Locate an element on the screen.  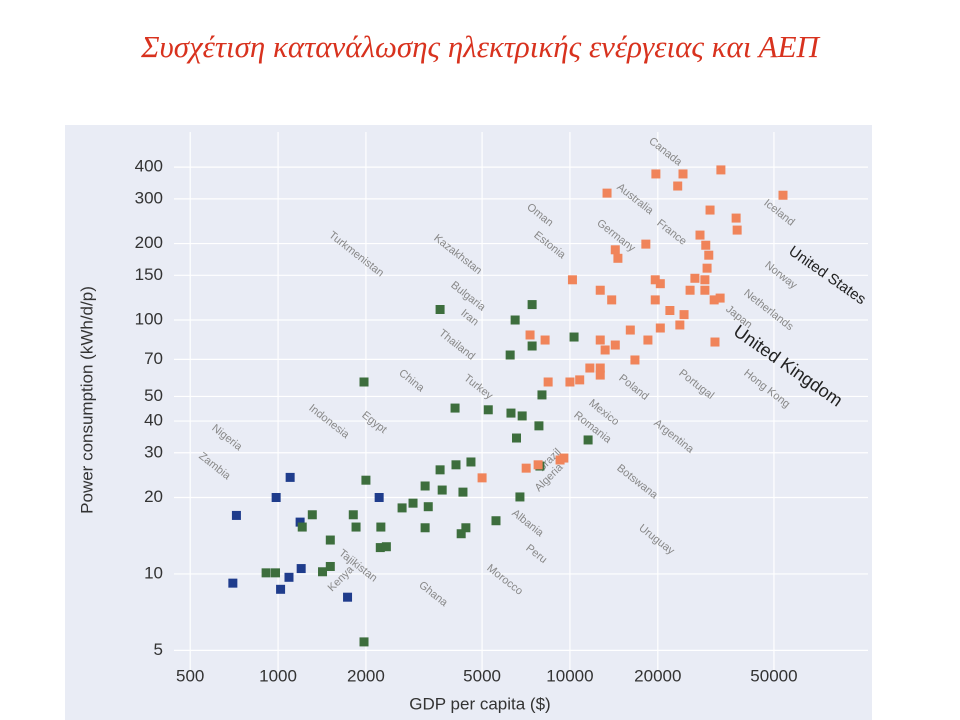
y-tick-label: 300 is located at coordinates (149, 197).